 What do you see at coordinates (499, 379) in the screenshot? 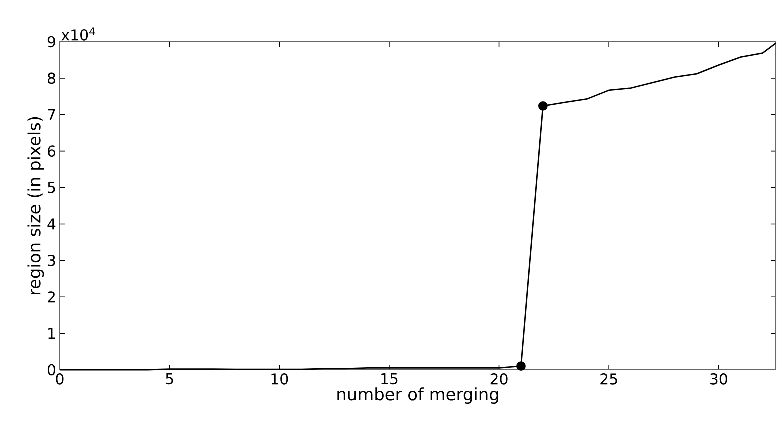
I see `x-tick-label: 20` at bounding box center [499, 379].